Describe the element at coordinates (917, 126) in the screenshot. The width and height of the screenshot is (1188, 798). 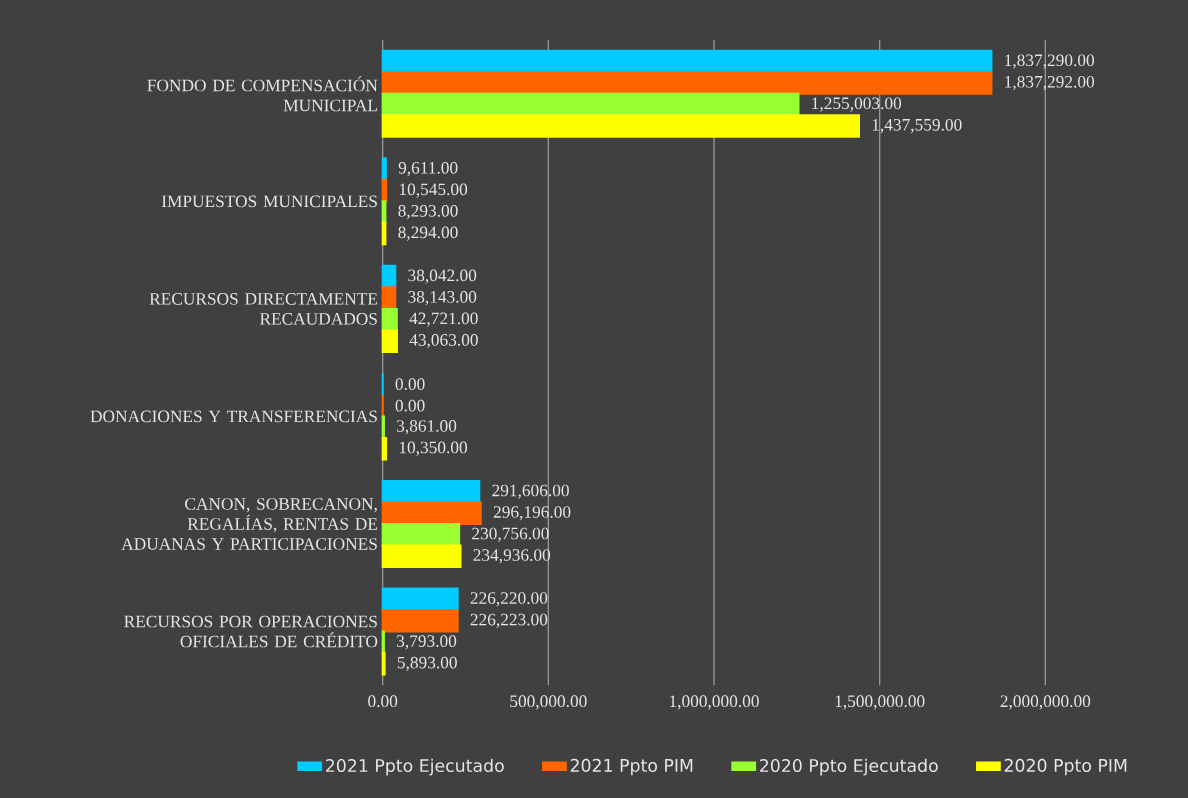
I see `data-label: 1,437,559.00` at that location.